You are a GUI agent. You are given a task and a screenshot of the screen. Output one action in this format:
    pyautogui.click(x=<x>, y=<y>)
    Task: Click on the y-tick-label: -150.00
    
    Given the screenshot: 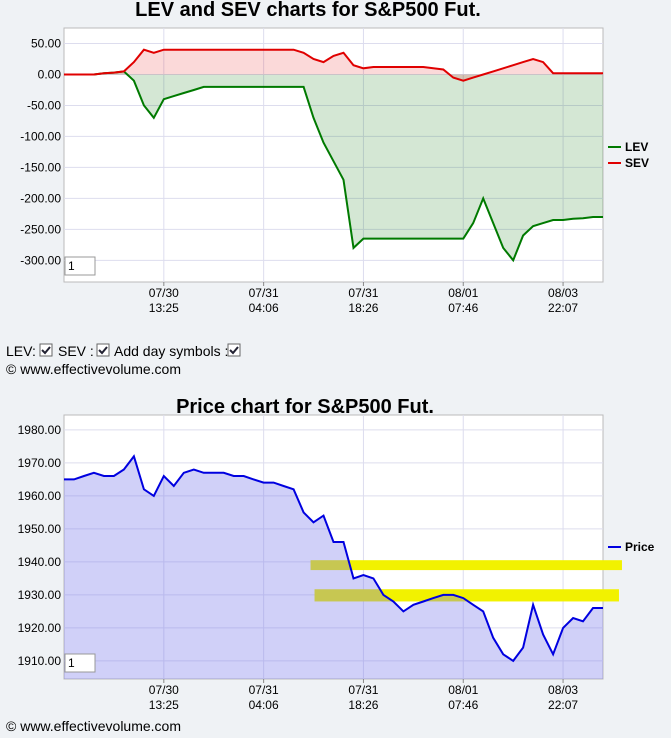 What is the action you would take?
    pyautogui.click(x=40, y=167)
    